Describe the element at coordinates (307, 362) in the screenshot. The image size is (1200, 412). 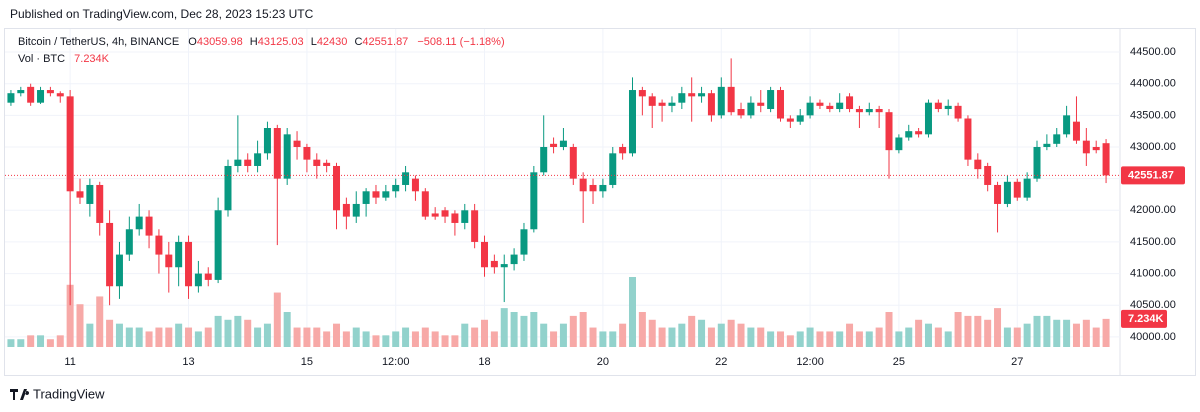
I see `x-tick-label: 15` at that location.